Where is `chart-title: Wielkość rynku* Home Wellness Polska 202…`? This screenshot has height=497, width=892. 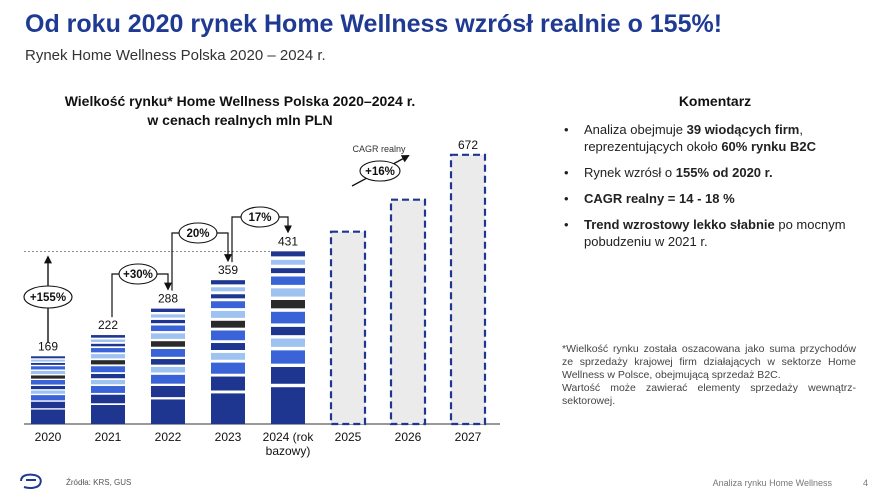 chart-title: Wielkość rynku* Home Wellness Polska 202… is located at coordinates (240, 111).